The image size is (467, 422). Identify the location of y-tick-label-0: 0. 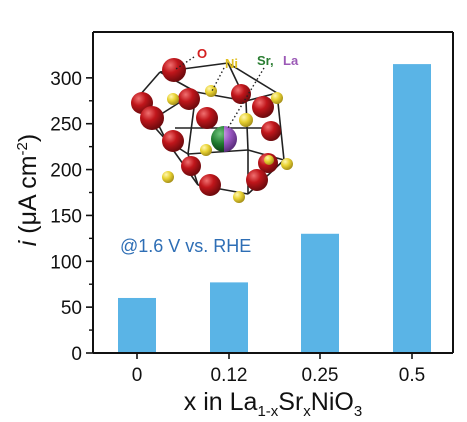
(76, 354).